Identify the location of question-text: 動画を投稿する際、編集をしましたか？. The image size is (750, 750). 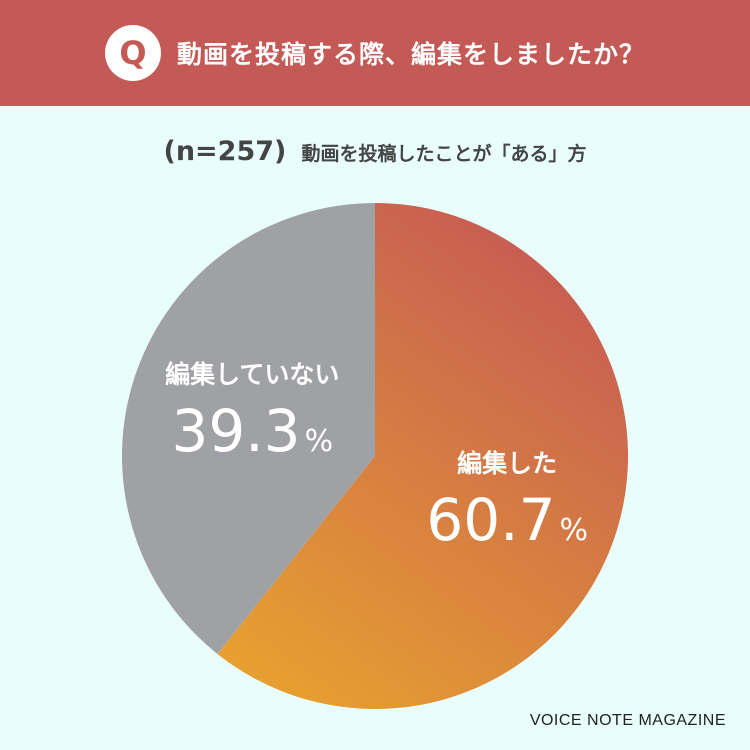
(410, 54).